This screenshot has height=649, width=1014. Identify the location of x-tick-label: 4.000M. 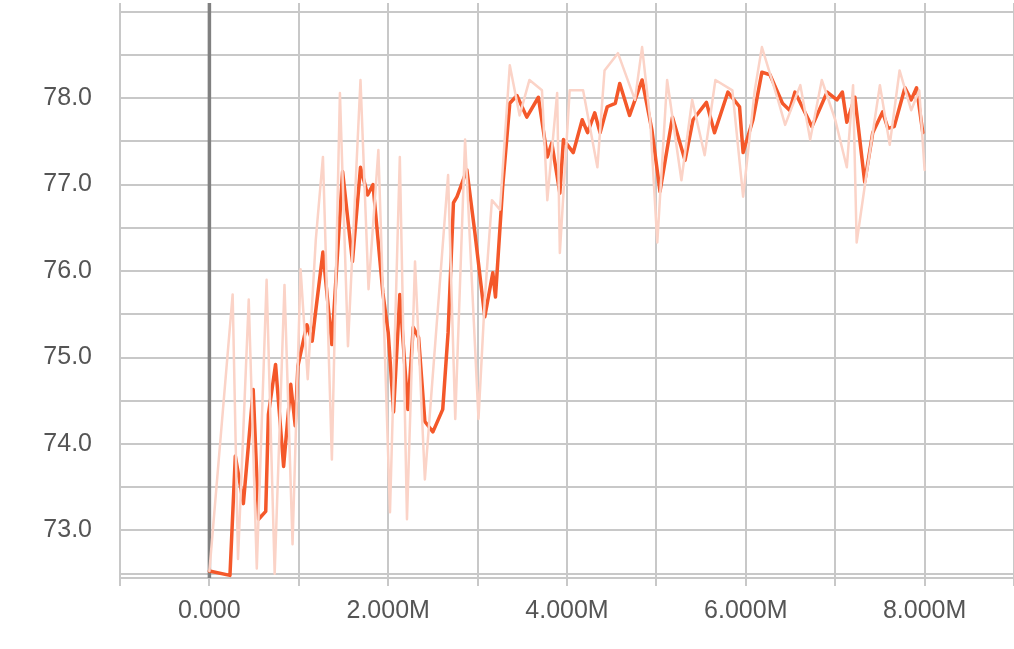
(567, 608).